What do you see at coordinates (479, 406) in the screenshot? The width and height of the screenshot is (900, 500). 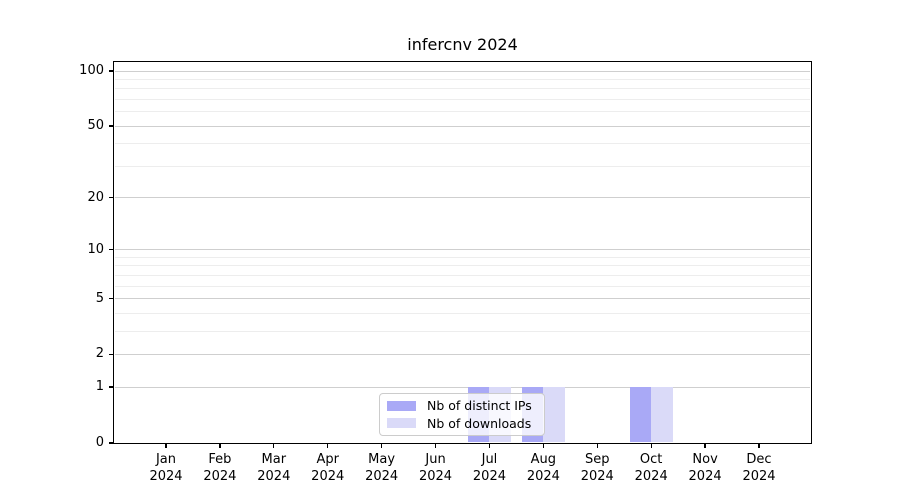 I see `legend-label-distinct-ips: Nb of distinct IPs` at bounding box center [479, 406].